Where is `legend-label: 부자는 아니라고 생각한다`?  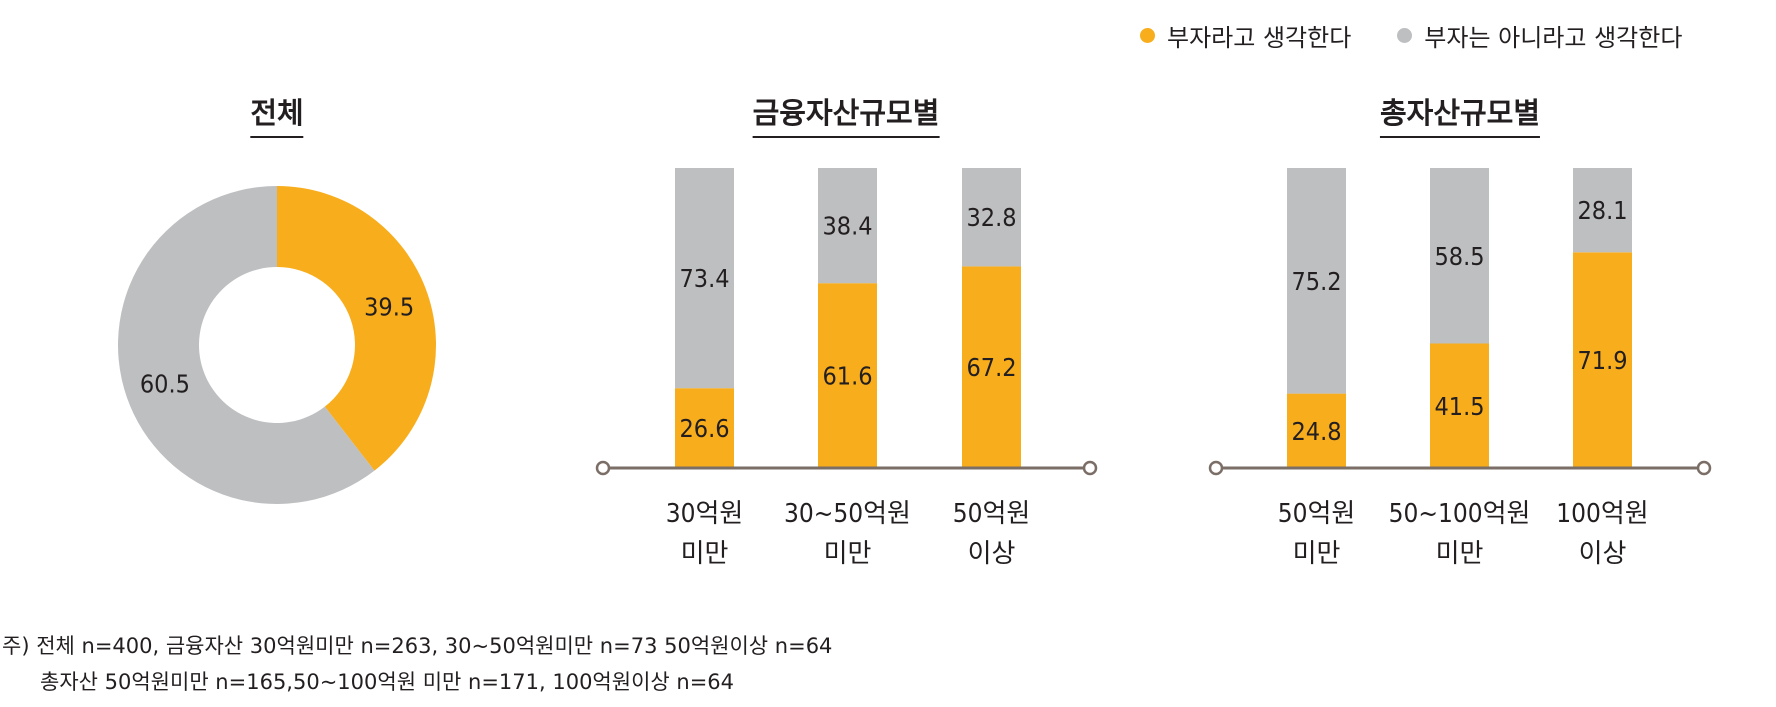
legend-label: 부자는 아니라고 생각한다 is located at coordinates (1553, 38).